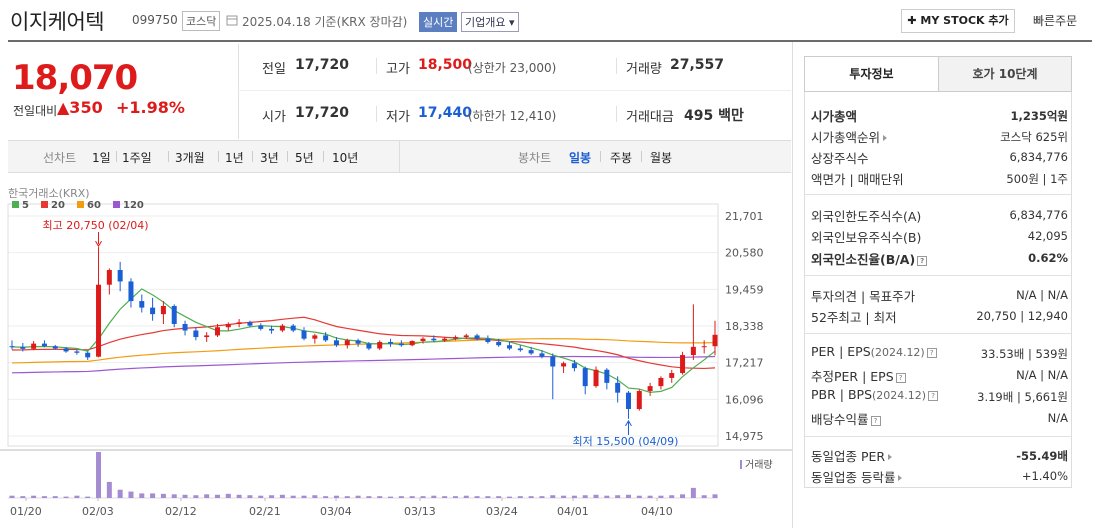 This screenshot has width=1095, height=528. I want to click on sector-chg-link: 동일업종 등락률, so click(857, 476).